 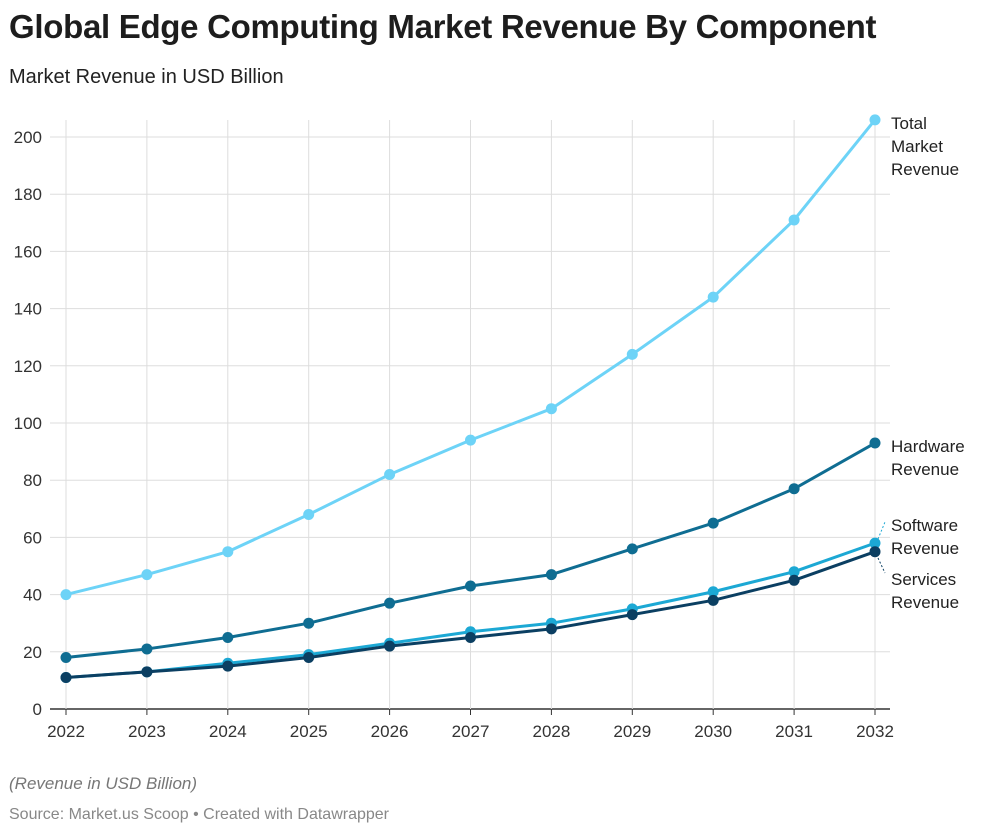 I want to click on x-tick-label: 2029, so click(x=632, y=731).